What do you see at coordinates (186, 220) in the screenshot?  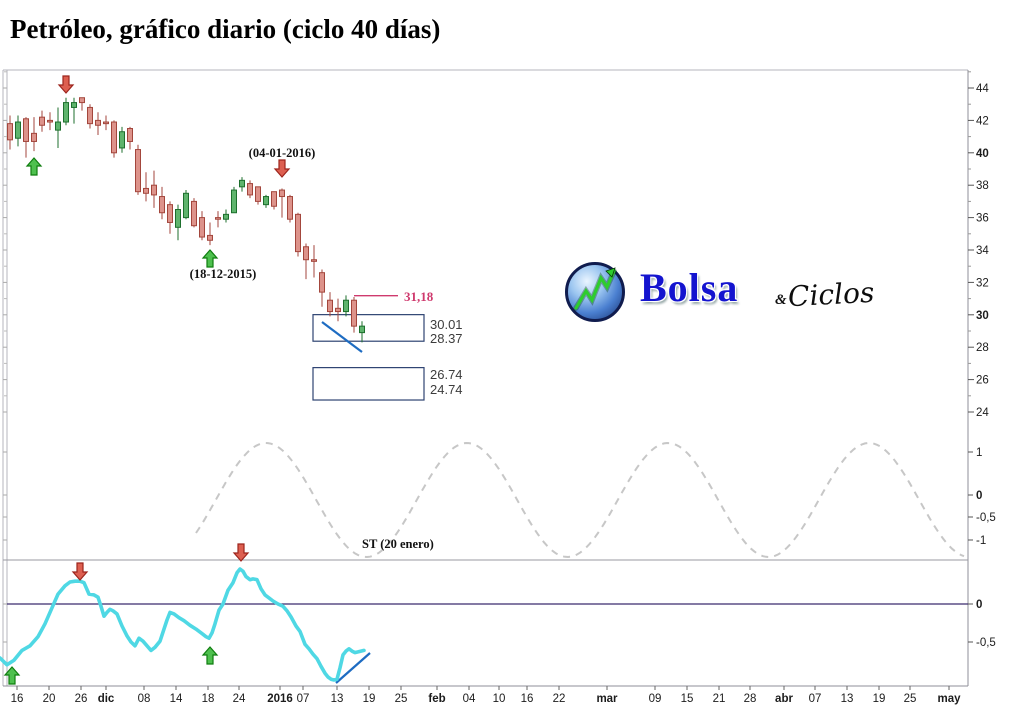 I see `candlesticks` at bounding box center [186, 220].